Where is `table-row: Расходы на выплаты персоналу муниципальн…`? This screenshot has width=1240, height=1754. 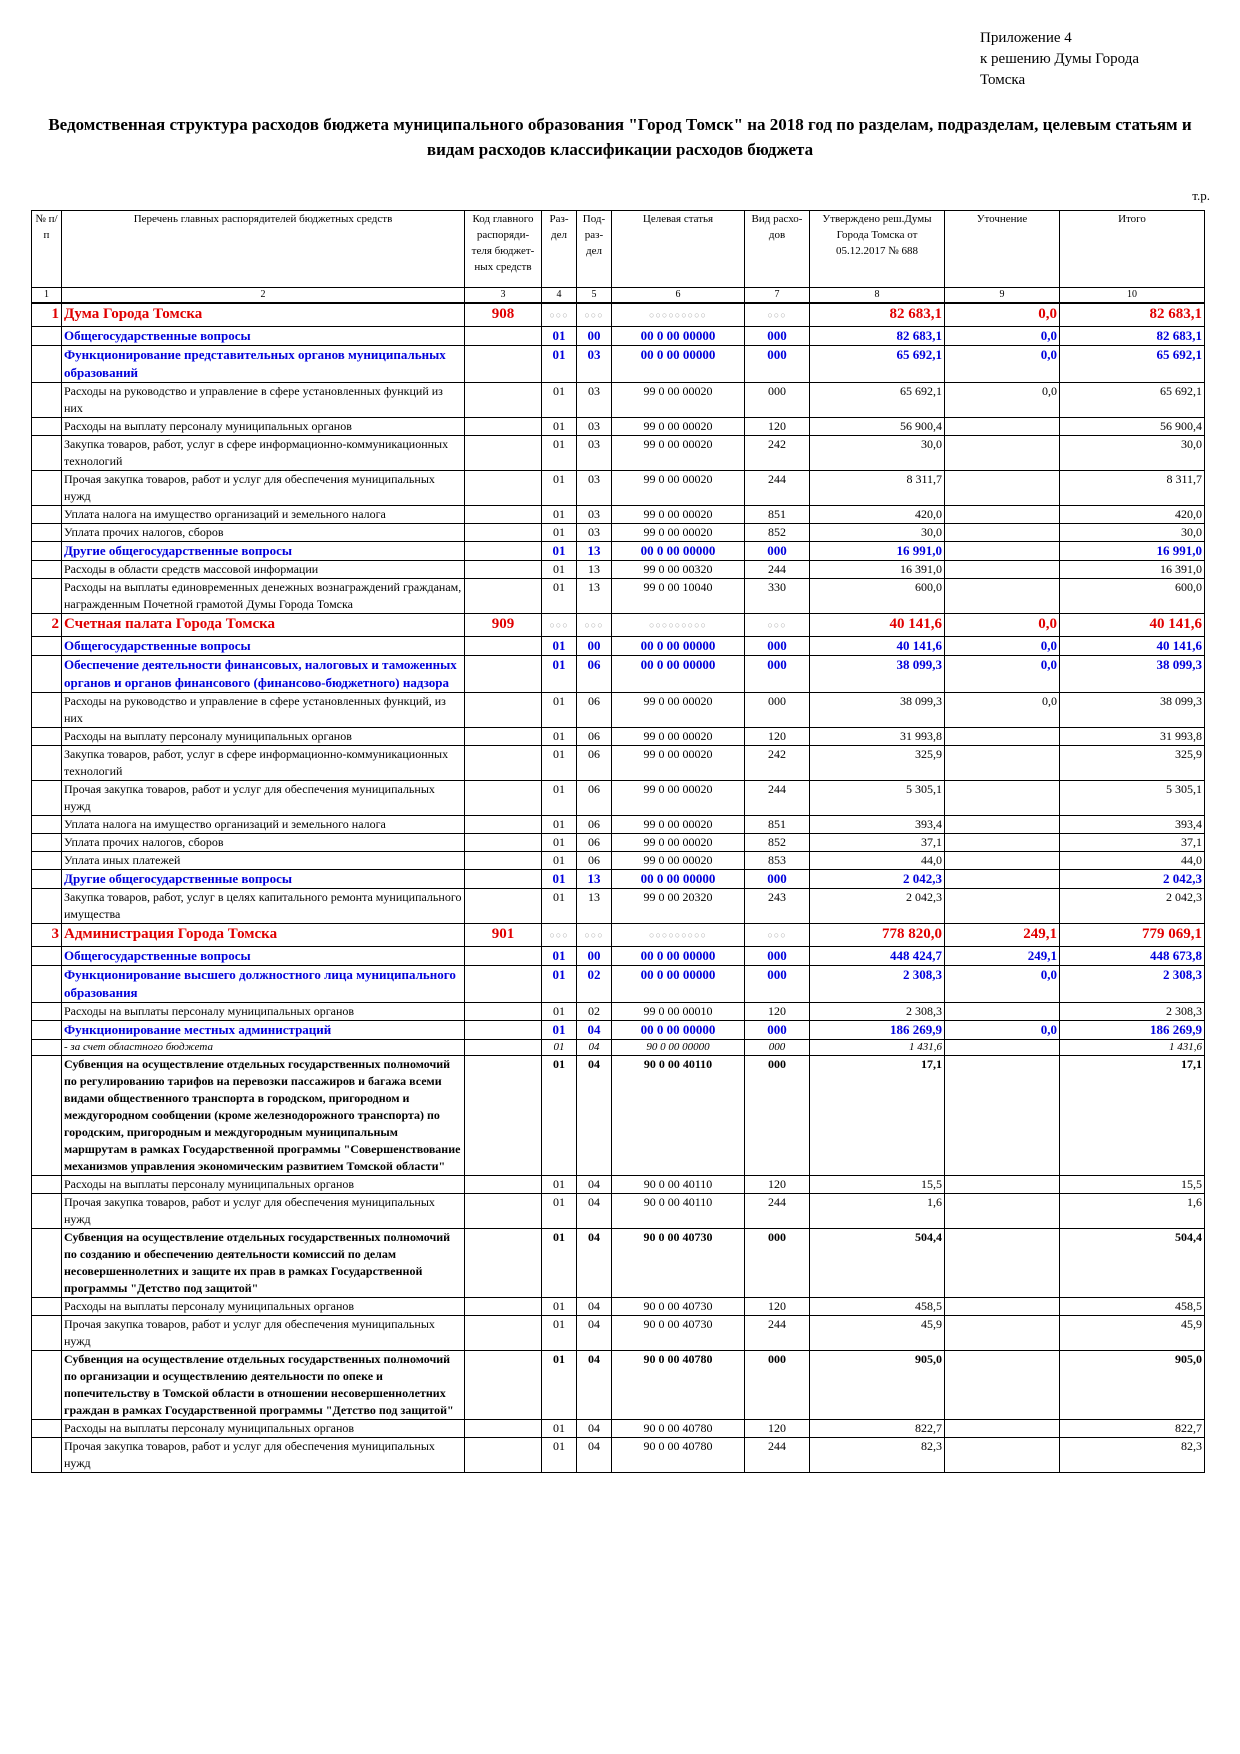
table-row: Расходы на выплаты персоналу муниципальн… is located at coordinates (618, 1428).